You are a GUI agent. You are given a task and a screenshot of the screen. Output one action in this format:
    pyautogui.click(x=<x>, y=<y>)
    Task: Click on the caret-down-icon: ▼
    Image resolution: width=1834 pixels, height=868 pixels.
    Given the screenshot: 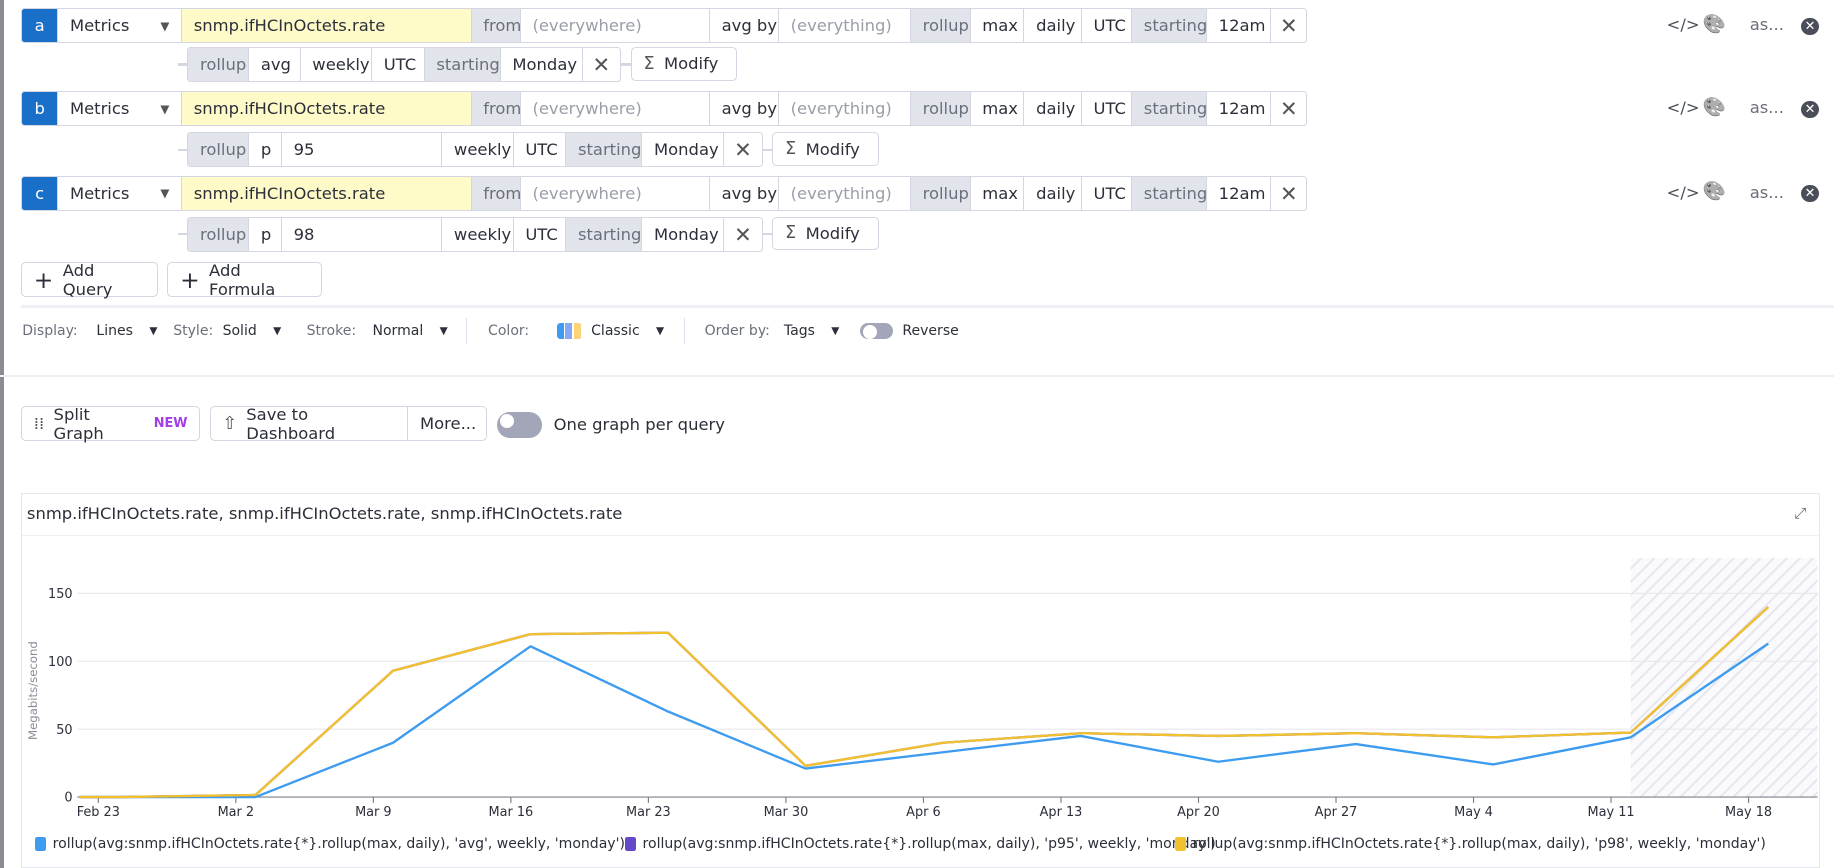 What is the action you would take?
    pyautogui.click(x=165, y=108)
    